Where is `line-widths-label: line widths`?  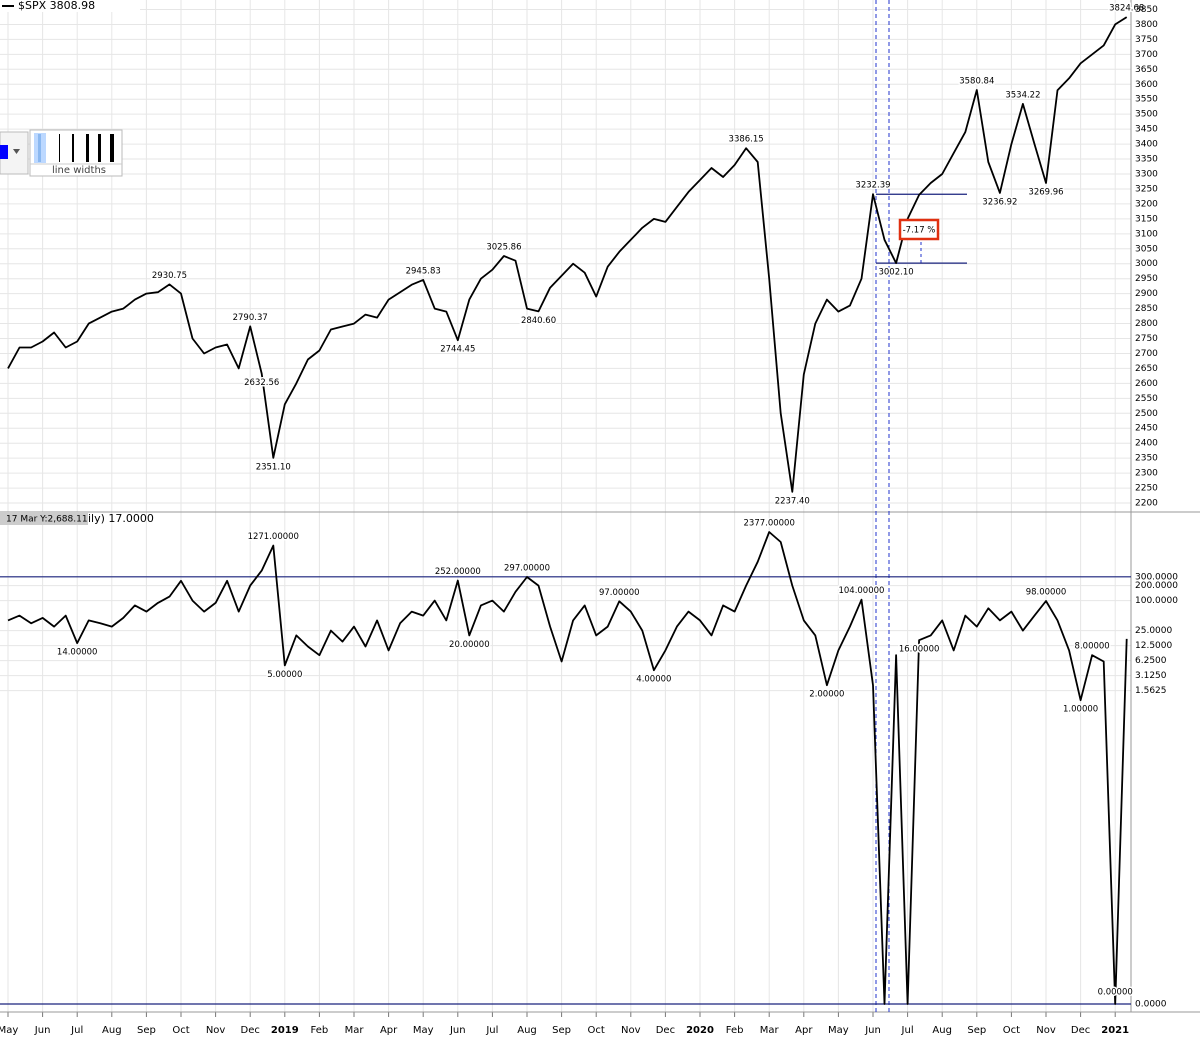
line-widths-label: line widths is located at coordinates (79, 170).